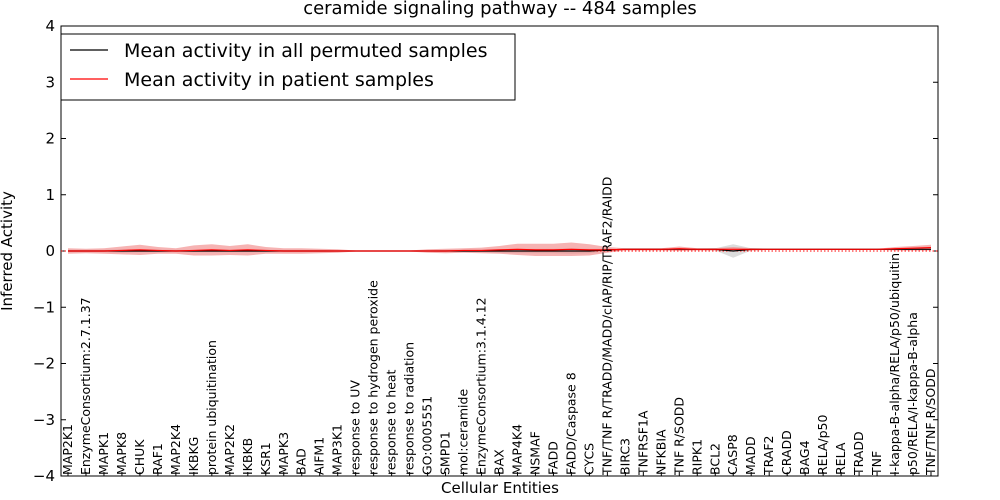 The width and height of the screenshot is (1000, 500). Describe the element at coordinates (445, 453) in the screenshot. I see `x-tick-label: SMPD1` at that location.